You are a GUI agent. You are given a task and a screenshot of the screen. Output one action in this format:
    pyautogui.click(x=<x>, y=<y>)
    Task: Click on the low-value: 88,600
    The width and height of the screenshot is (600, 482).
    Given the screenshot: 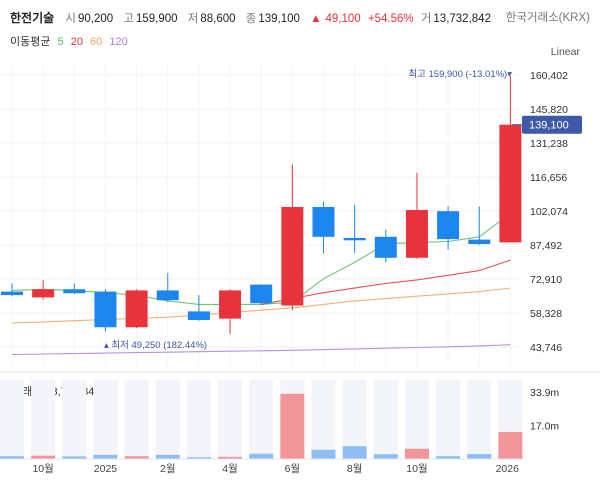 What is the action you would take?
    pyautogui.click(x=218, y=19)
    